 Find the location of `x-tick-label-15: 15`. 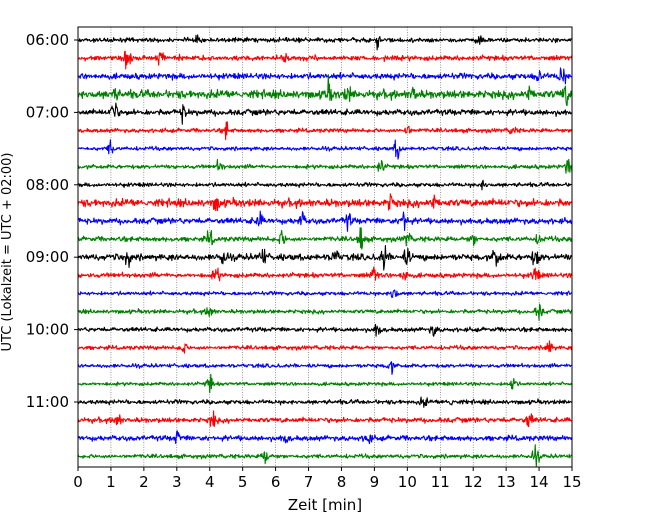

x-tick-label-15: 15 is located at coordinates (571, 482).